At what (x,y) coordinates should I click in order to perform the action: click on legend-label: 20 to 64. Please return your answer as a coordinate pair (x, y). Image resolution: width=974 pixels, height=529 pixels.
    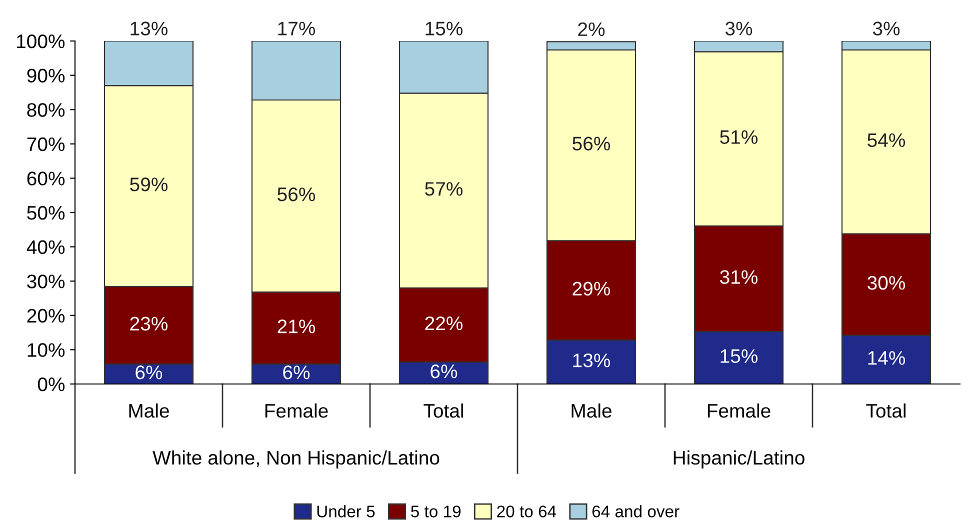
    Looking at the image, I should click on (526, 512).